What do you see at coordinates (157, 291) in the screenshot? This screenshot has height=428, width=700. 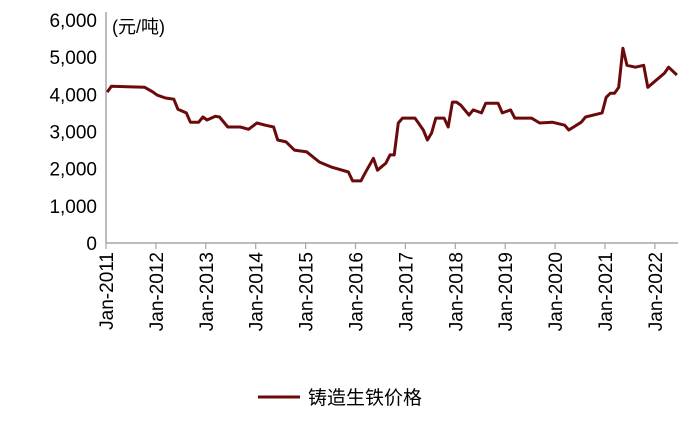 I see `x-tick-label: Jan-2012` at bounding box center [157, 291].